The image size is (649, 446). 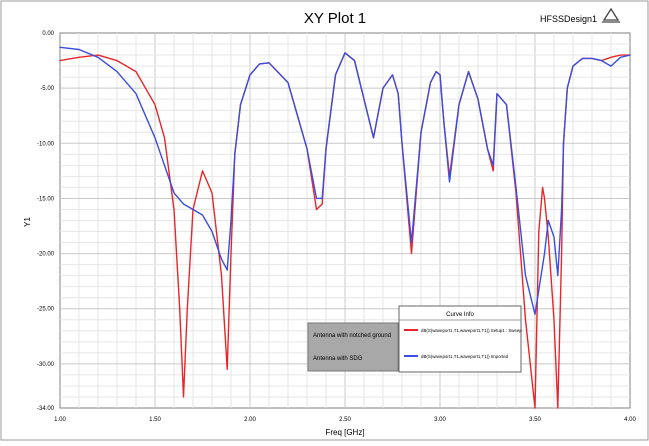 What do you see at coordinates (155, 420) in the screenshot?
I see `x-tick-label: 1.50` at bounding box center [155, 420].